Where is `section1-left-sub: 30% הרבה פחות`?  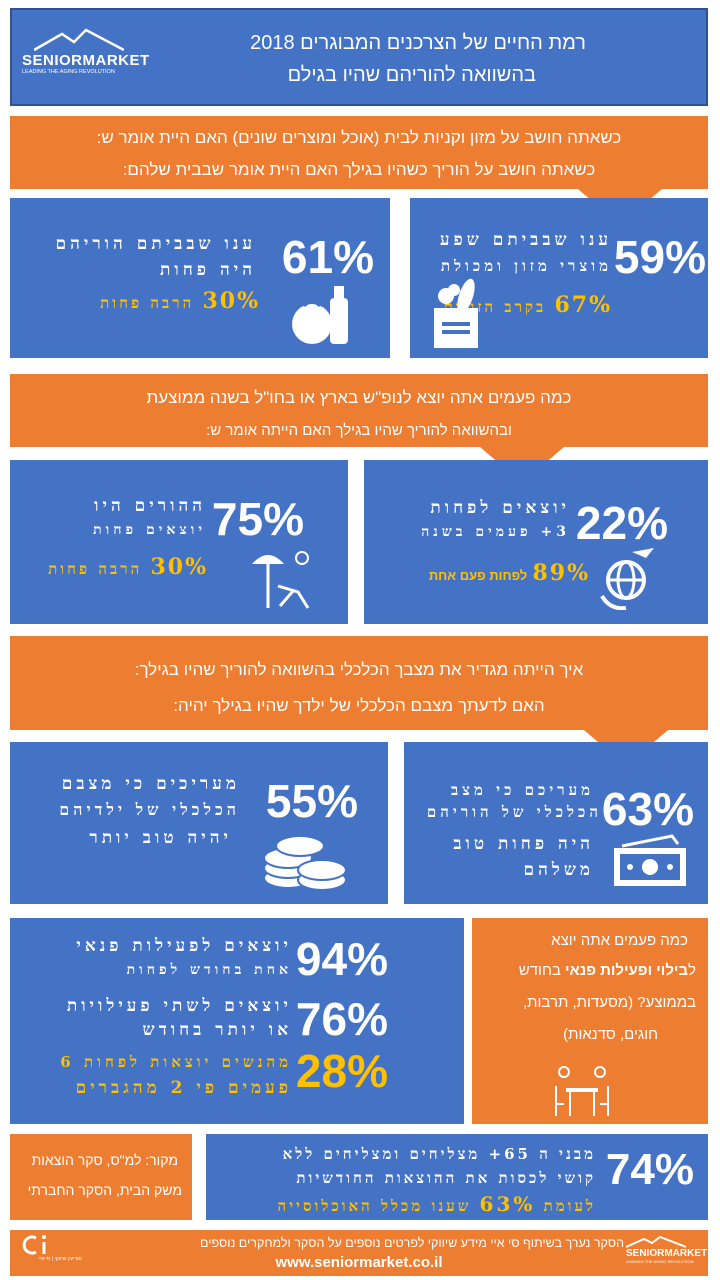
section1-left-sub: 30% הרבה פחות is located at coordinates (180, 301).